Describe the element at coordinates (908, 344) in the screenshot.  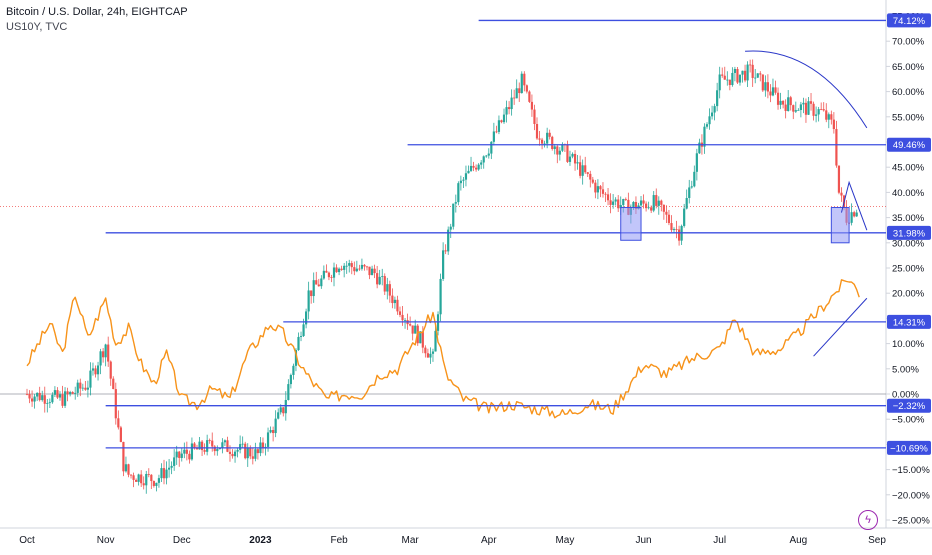
I see `y-tick-label: 10.00%` at that location.